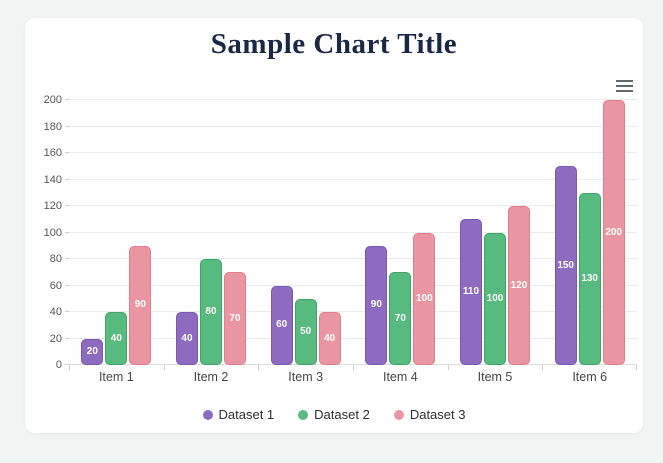  What do you see at coordinates (52, 153) in the screenshot?
I see `y-tick-label: 160` at bounding box center [52, 153].